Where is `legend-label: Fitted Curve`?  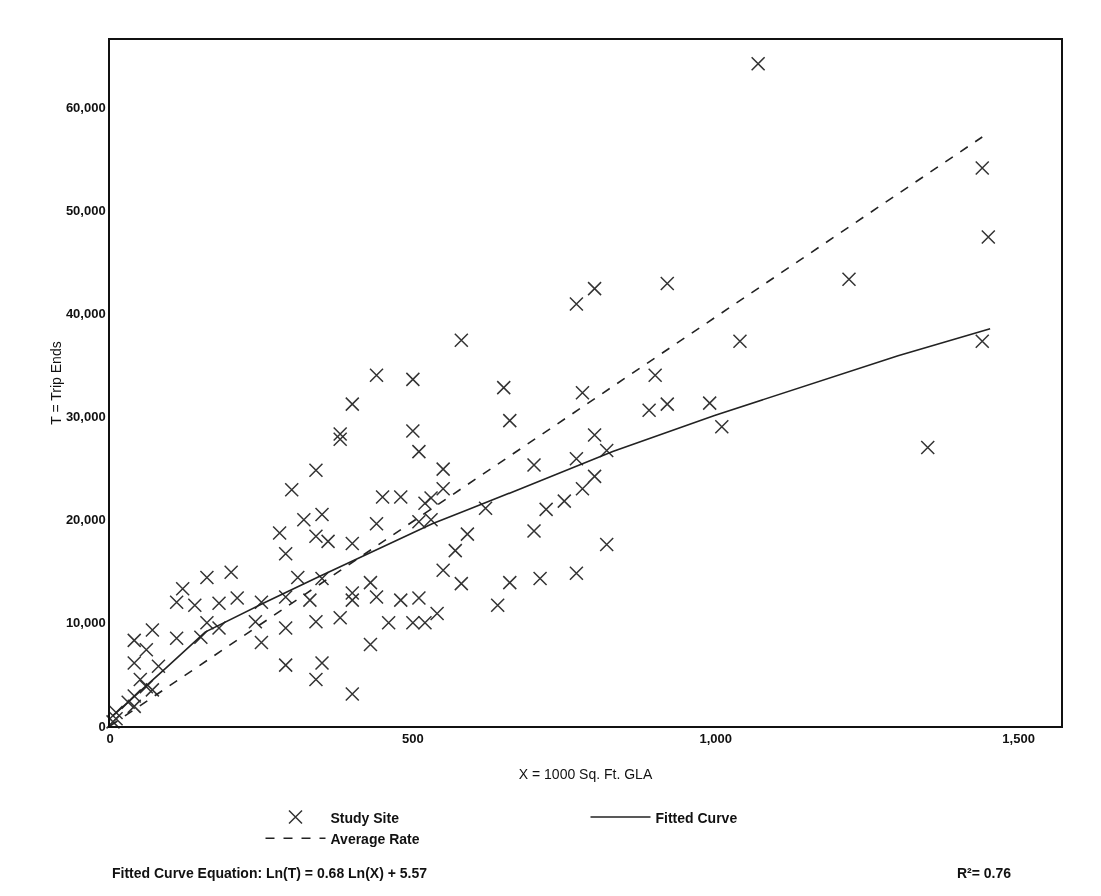
legend-label: Fitted Curve is located at coordinates (696, 817).